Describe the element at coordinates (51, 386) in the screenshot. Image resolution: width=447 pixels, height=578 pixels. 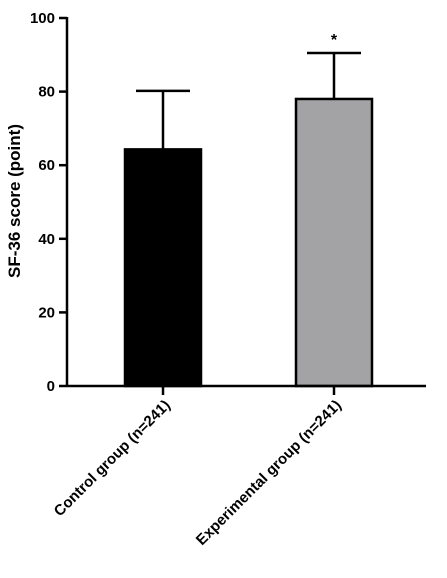
I see `y-tick-label: 0` at that location.